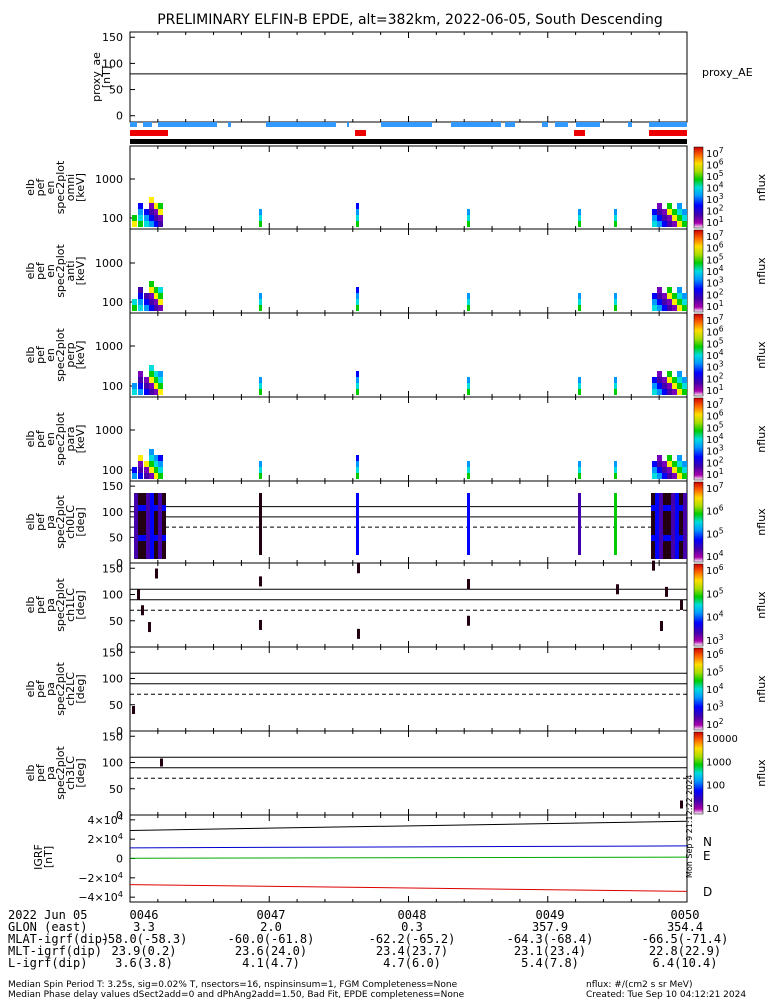  I want to click on y-tick-label: 50, so click(116, 789).